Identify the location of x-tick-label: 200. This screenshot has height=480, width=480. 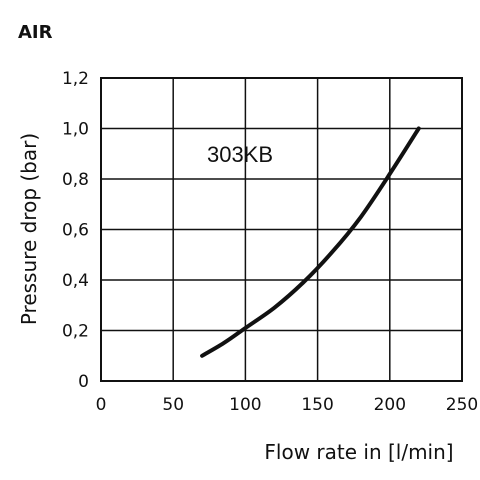
(390, 405).